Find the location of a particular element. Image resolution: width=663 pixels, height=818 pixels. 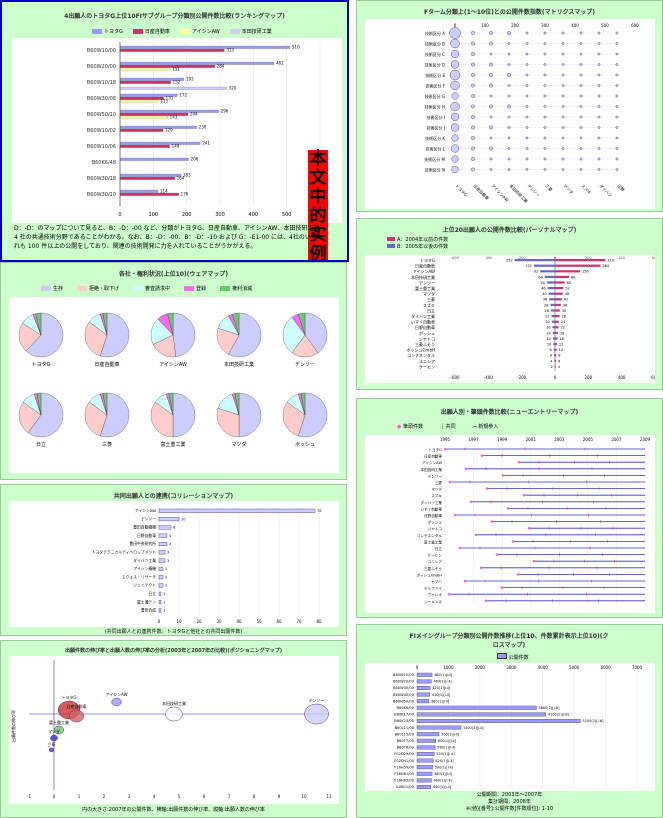

matrix-row-label: 技術区分 C is located at coordinates (435, 54).